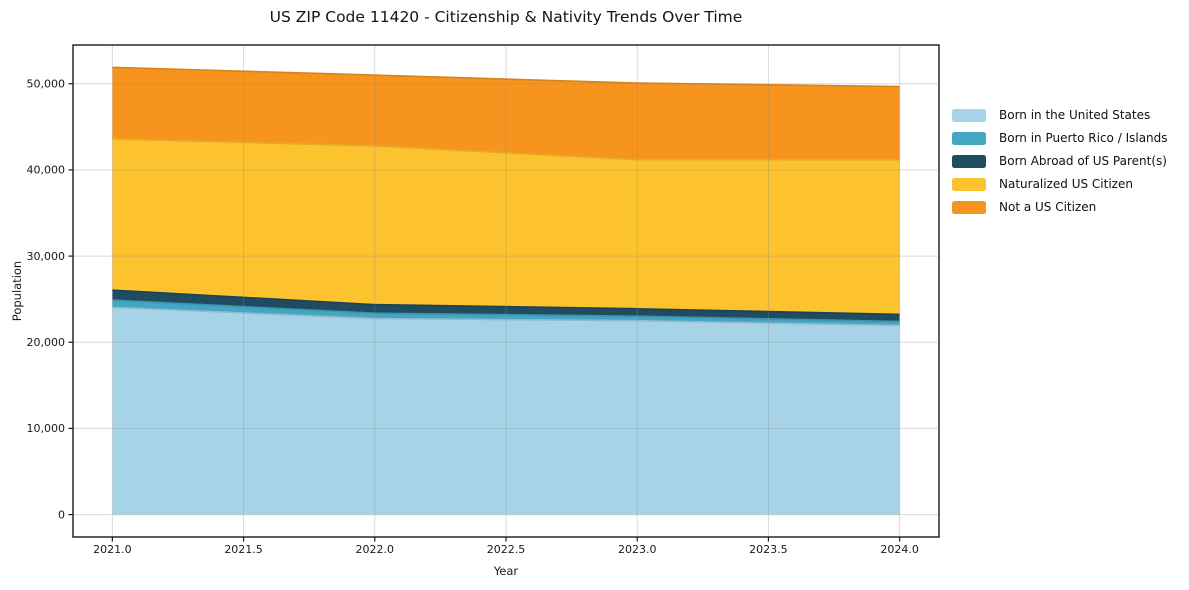 The height and width of the screenshot is (590, 1189). Describe the element at coordinates (1083, 161) in the screenshot. I see `legend-item-label: Born Abroad of US Parent(s)` at that location.